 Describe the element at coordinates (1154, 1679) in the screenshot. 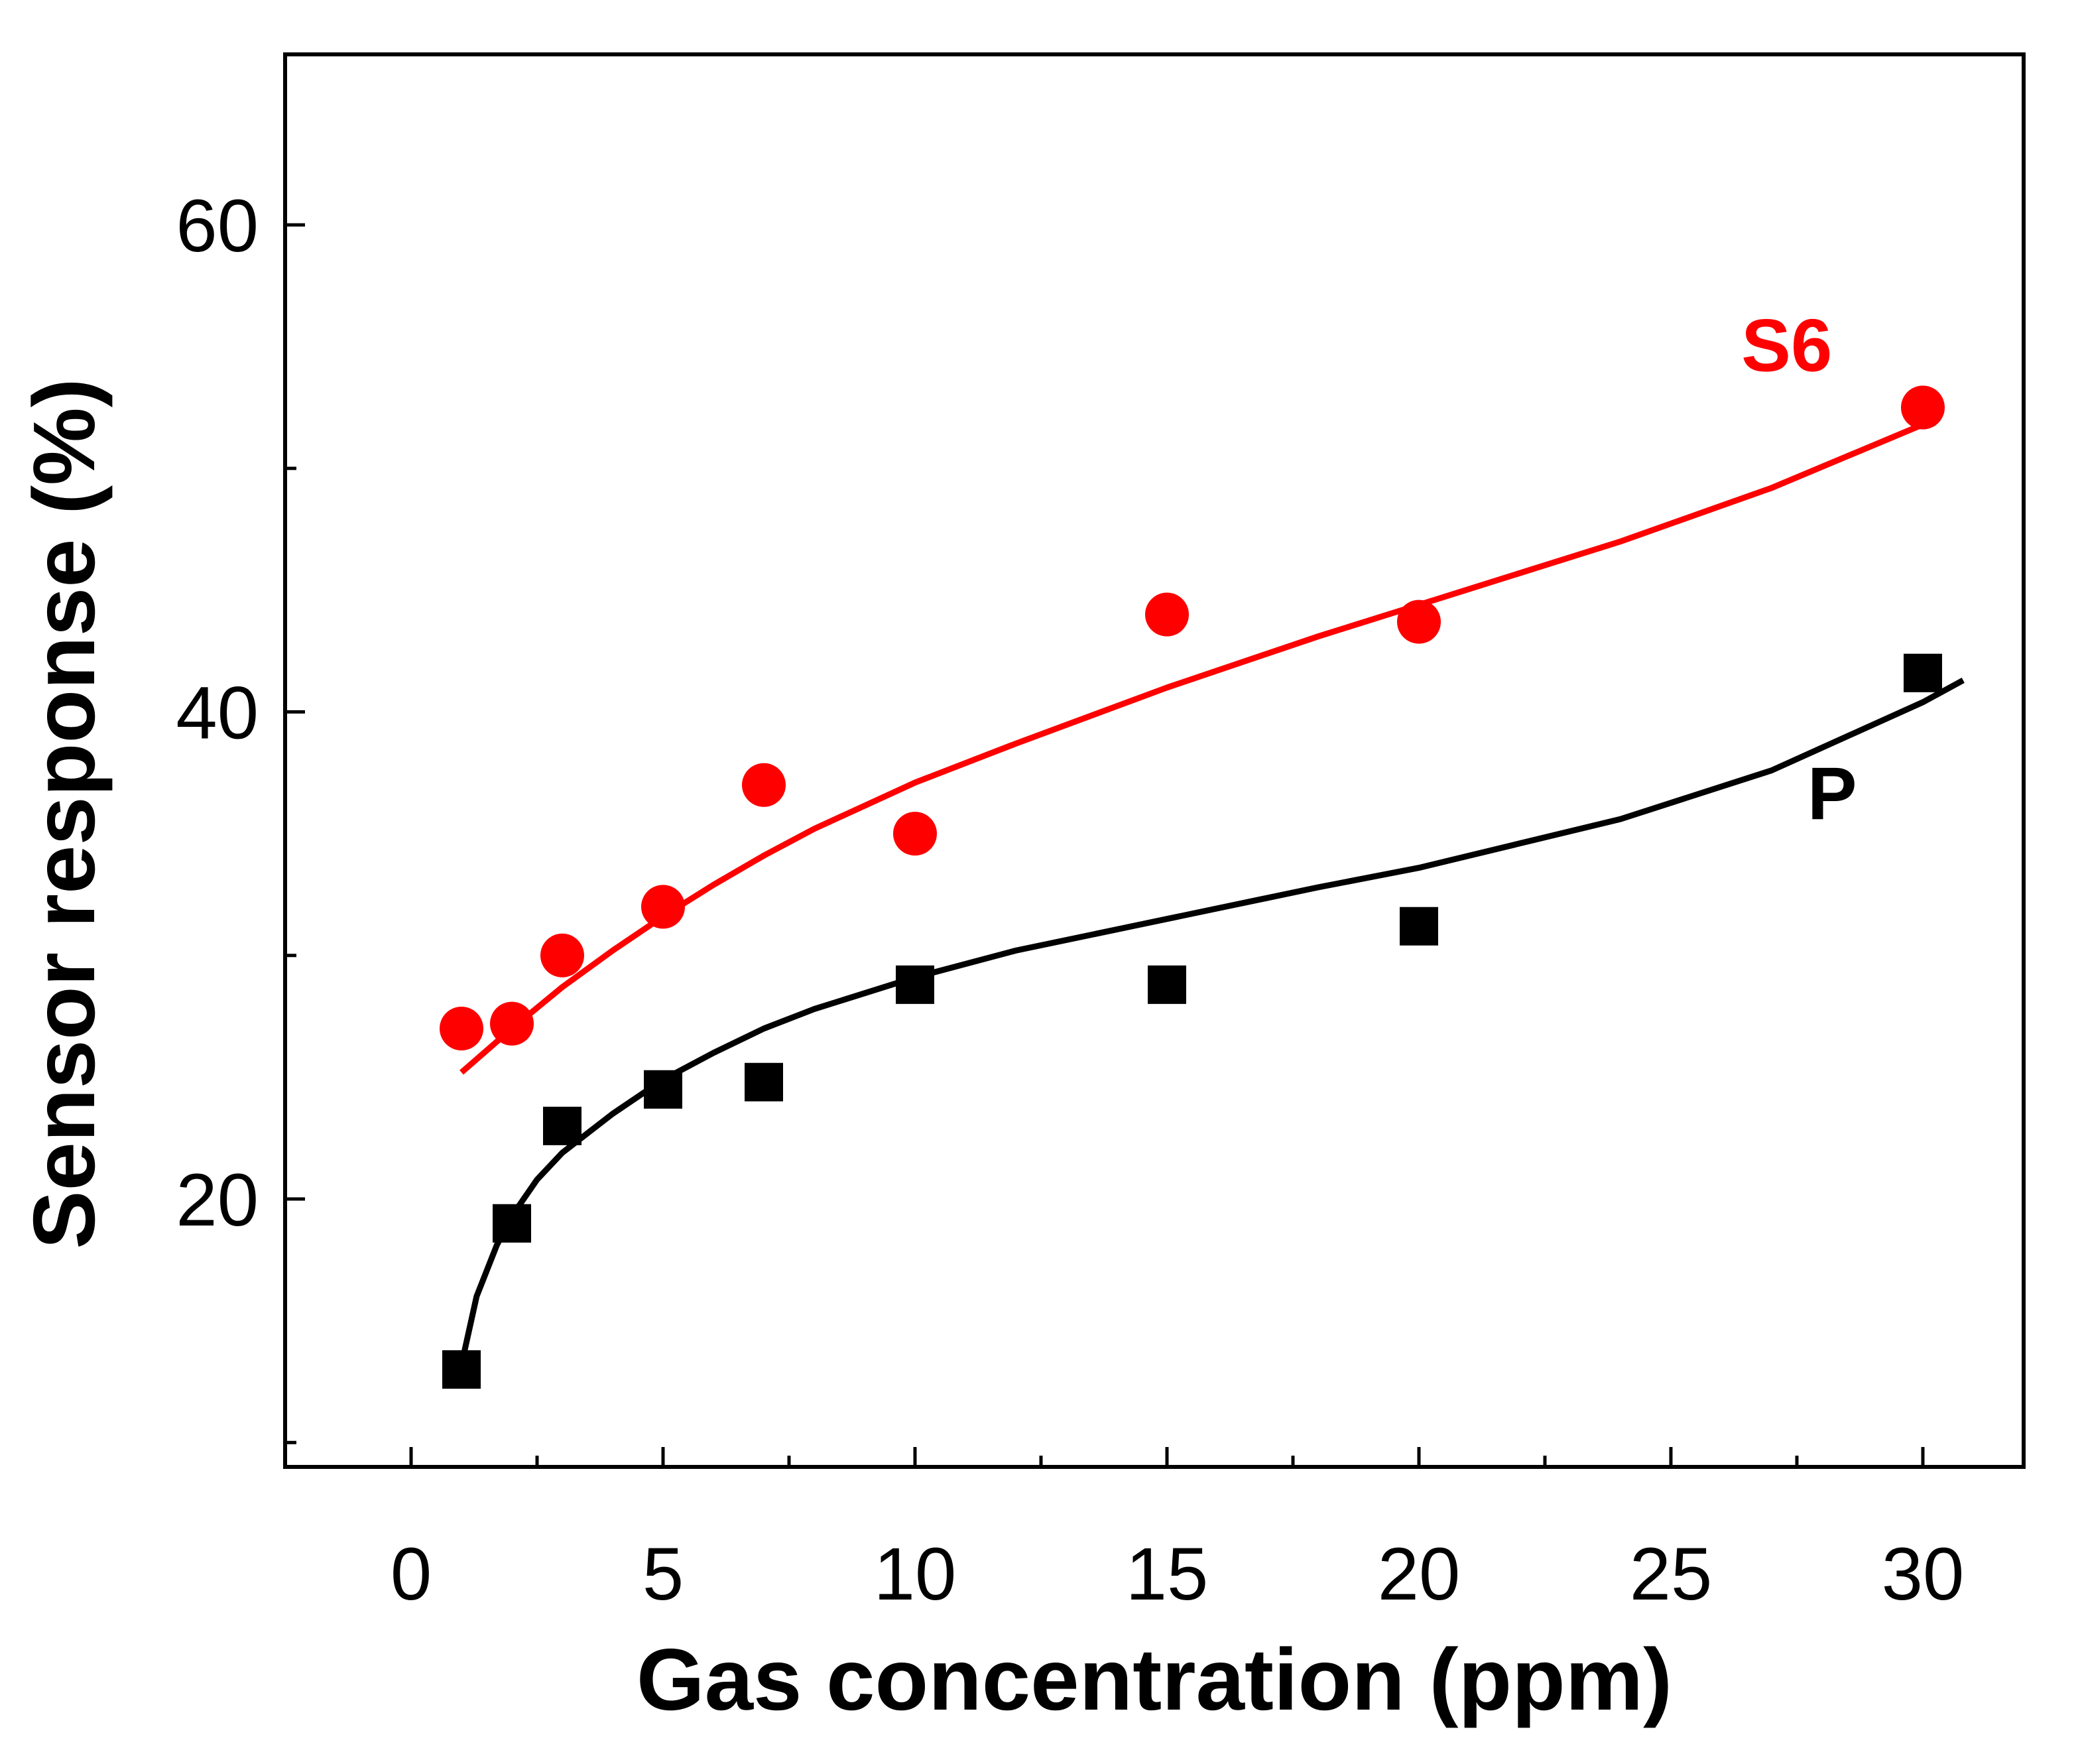

I see `x-axis-title: Gas concentration (ppm)` at that location.